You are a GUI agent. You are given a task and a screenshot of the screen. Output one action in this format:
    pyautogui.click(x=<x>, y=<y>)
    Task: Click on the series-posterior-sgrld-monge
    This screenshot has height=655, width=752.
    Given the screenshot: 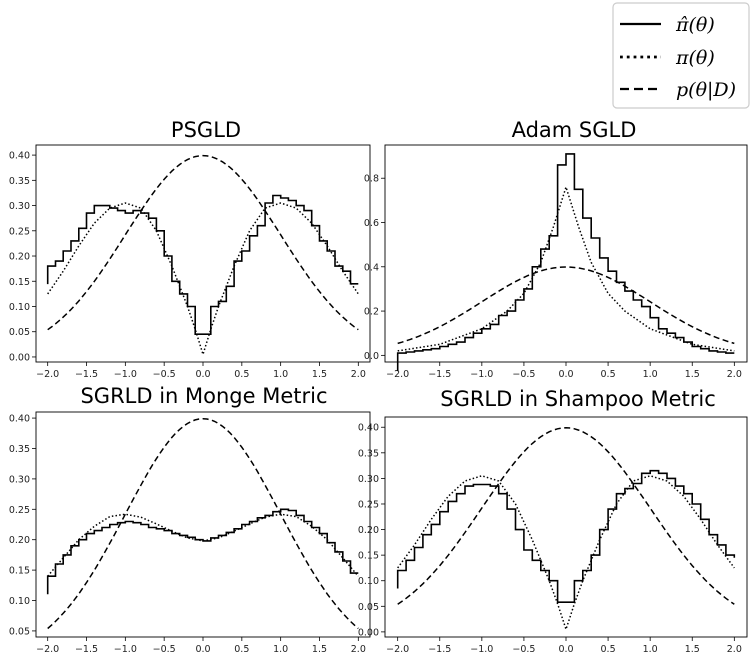 What is the action you would take?
    pyautogui.click(x=203, y=523)
    